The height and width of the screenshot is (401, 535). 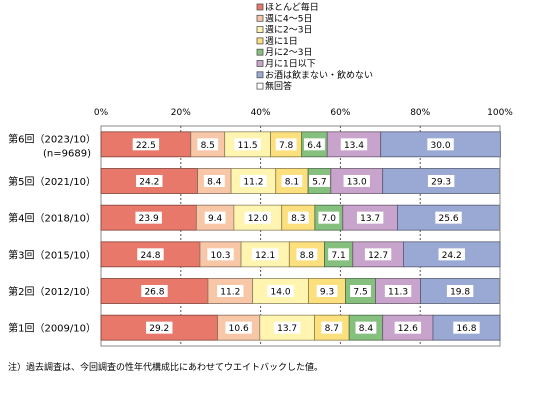 What do you see at coordinates (340, 113) in the screenshot?
I see `x-tick-label: 60%` at bounding box center [340, 113].